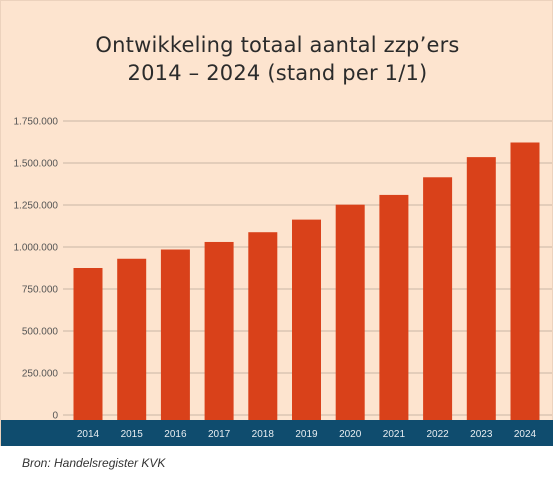  I want to click on bar-2018, so click(263, 326).